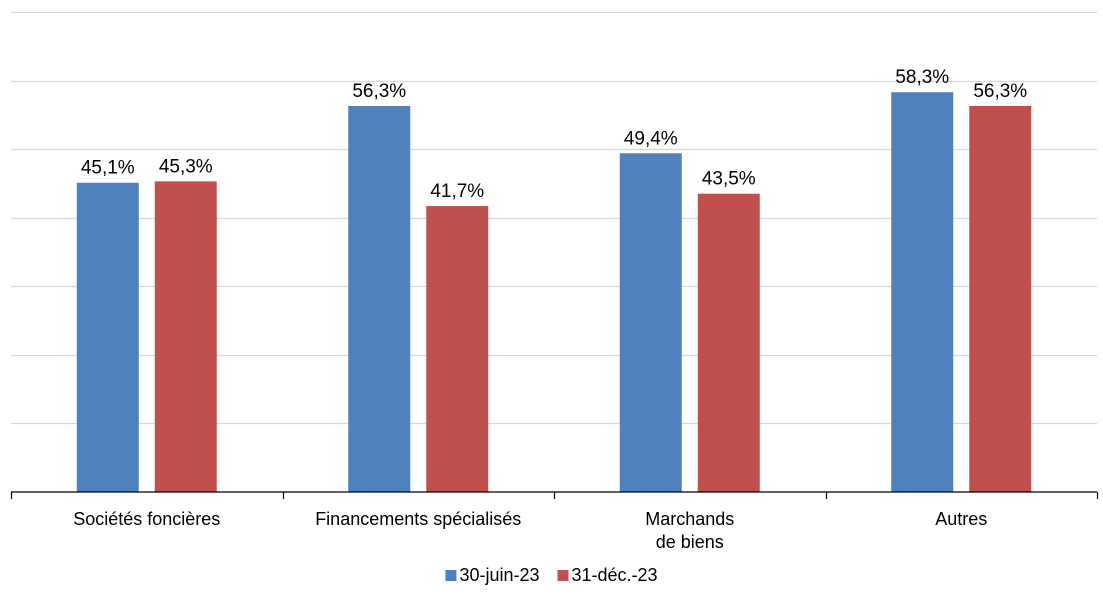 The height and width of the screenshot is (609, 1103). What do you see at coordinates (418, 519) in the screenshot?
I see `category-label: Financements spécialisés` at bounding box center [418, 519].